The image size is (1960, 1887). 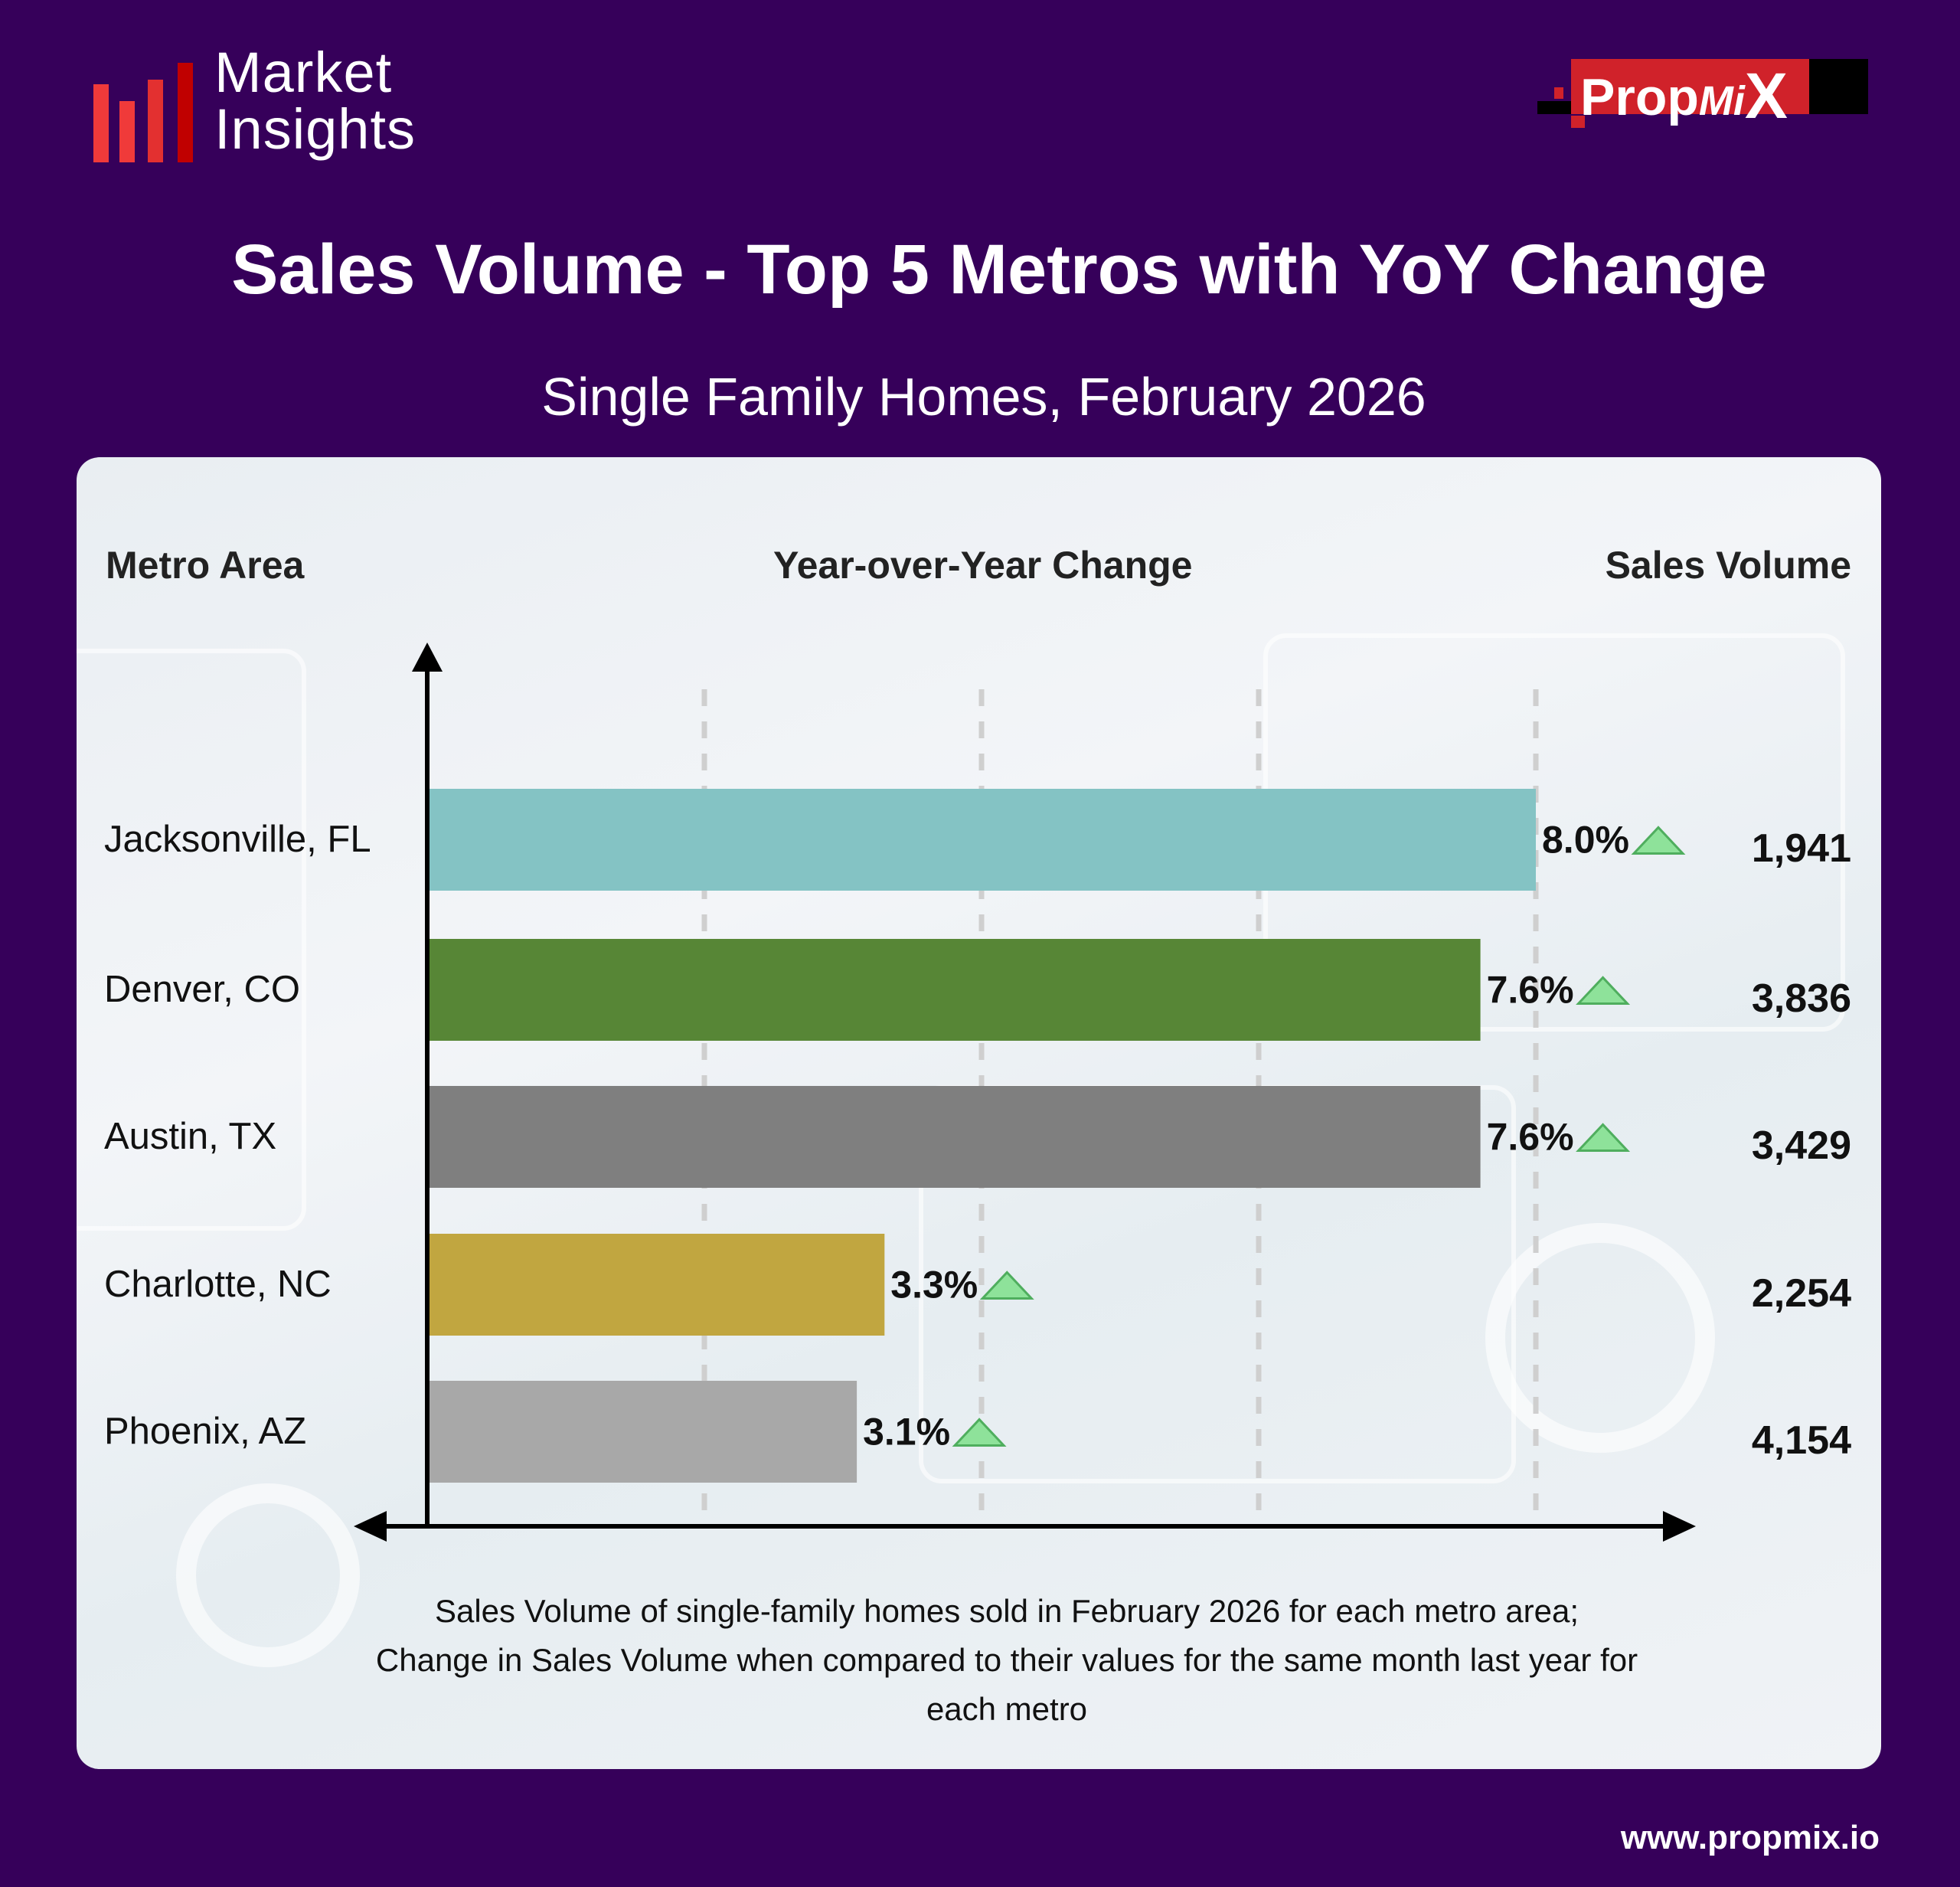 I want to click on header-sales-volume: Sales Volume, so click(x=1728, y=565).